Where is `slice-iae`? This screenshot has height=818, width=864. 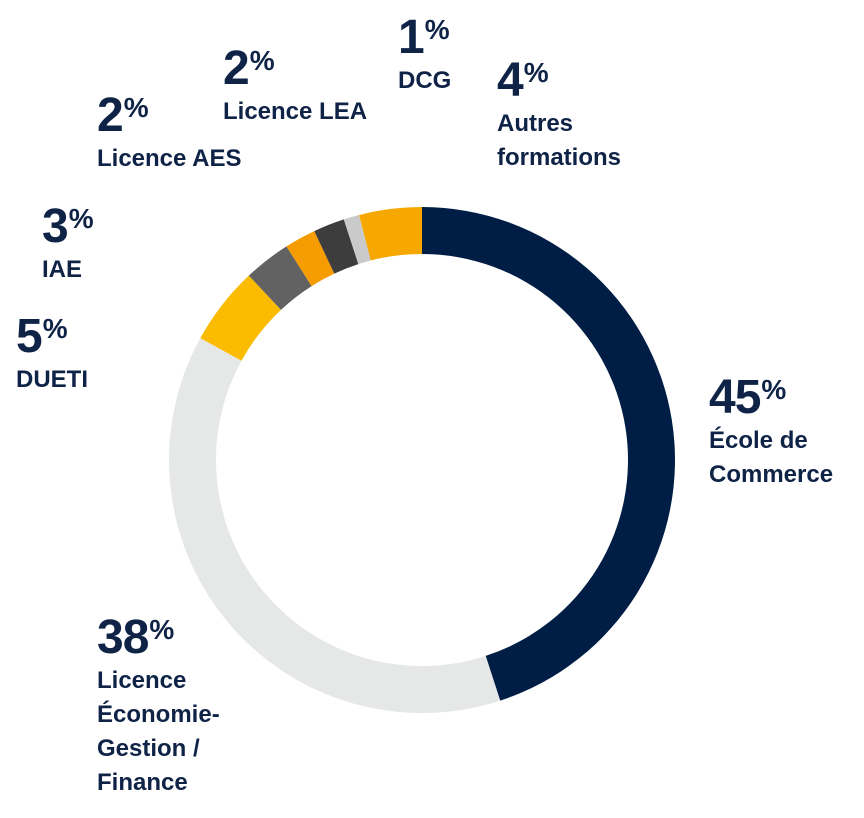
slice-iae is located at coordinates (280, 278).